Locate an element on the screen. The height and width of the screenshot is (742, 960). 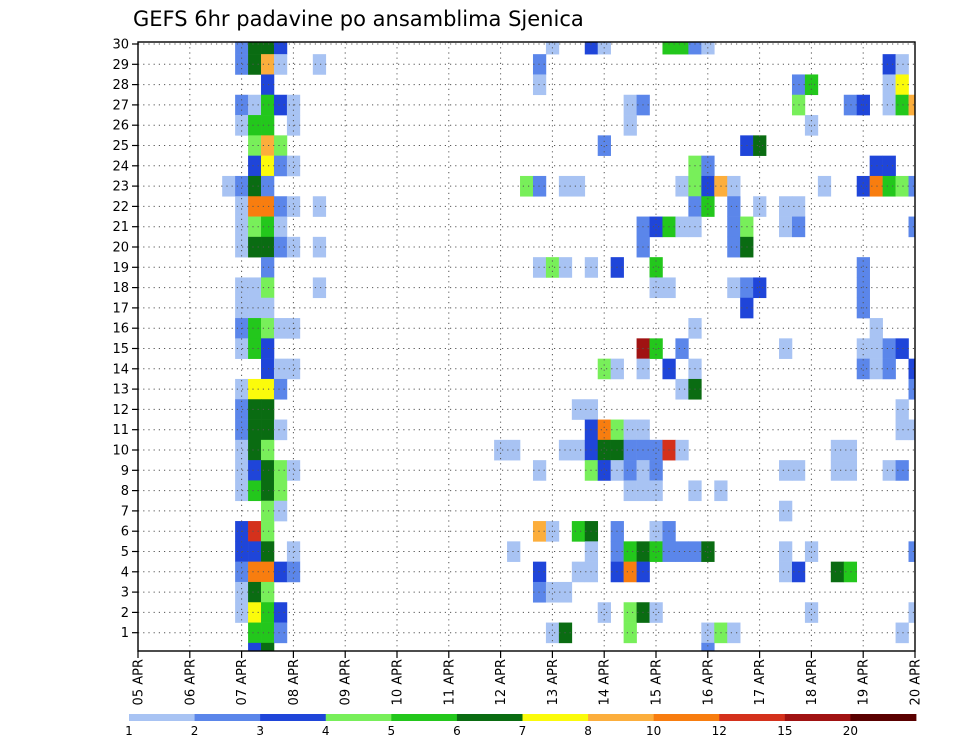
y-tick-label: 1 is located at coordinates (125, 633).